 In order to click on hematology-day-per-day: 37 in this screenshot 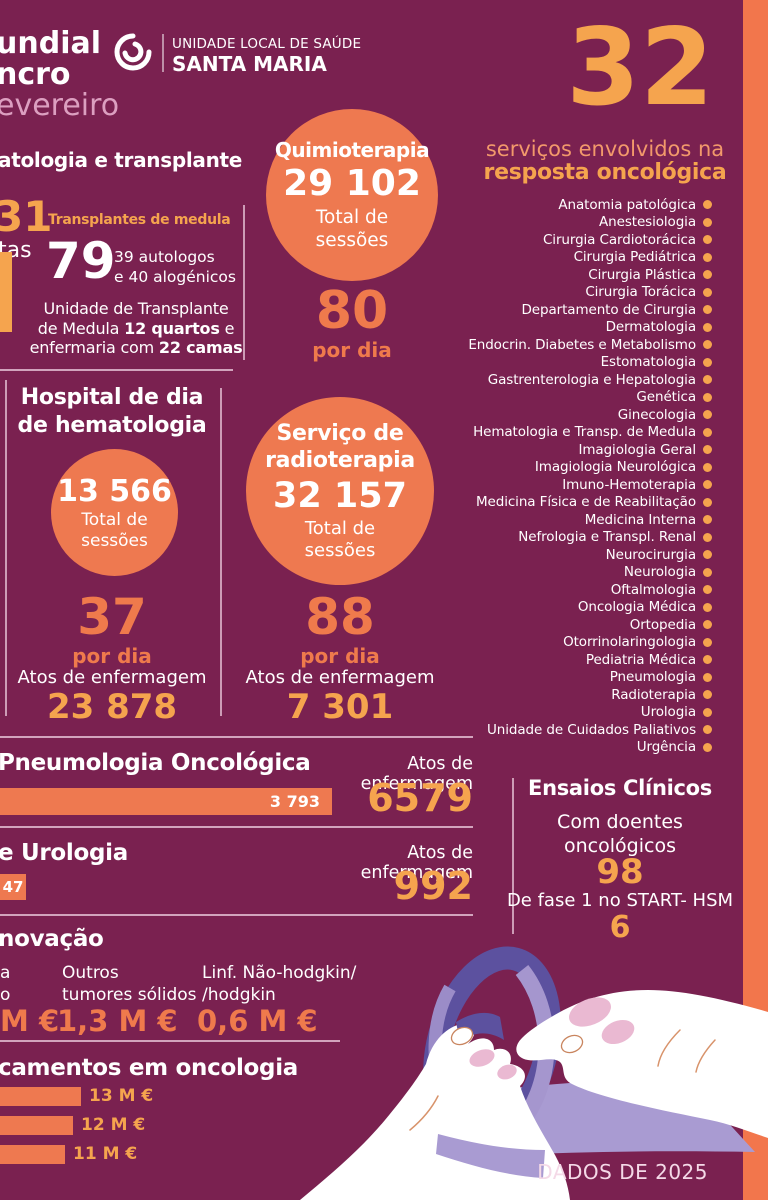, I will do `click(112, 617)`.